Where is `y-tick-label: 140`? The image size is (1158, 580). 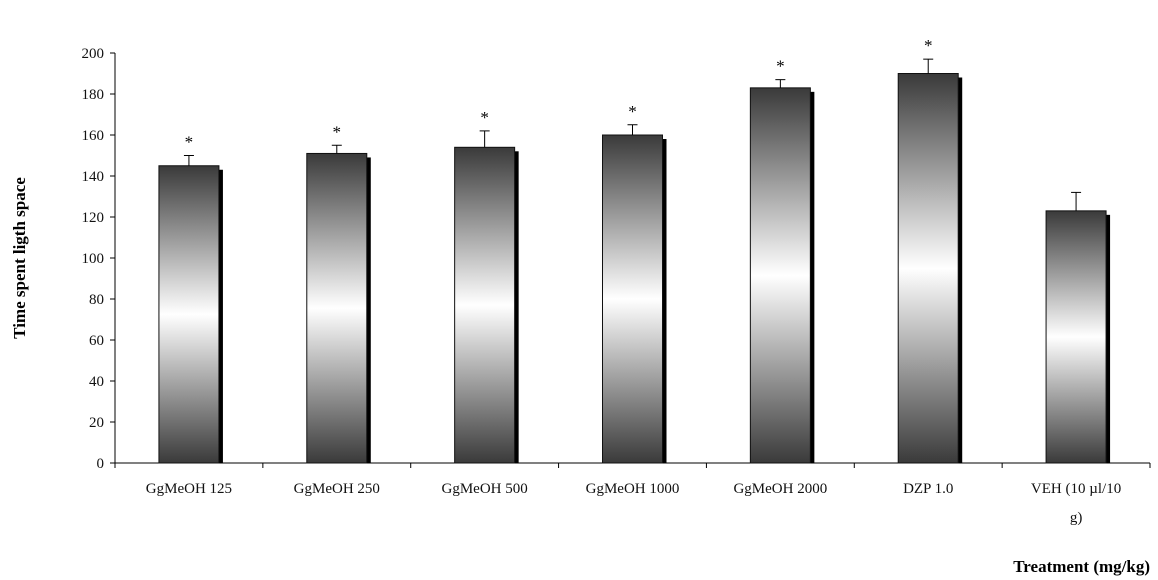
y-tick-label: 140 is located at coordinates (93, 177).